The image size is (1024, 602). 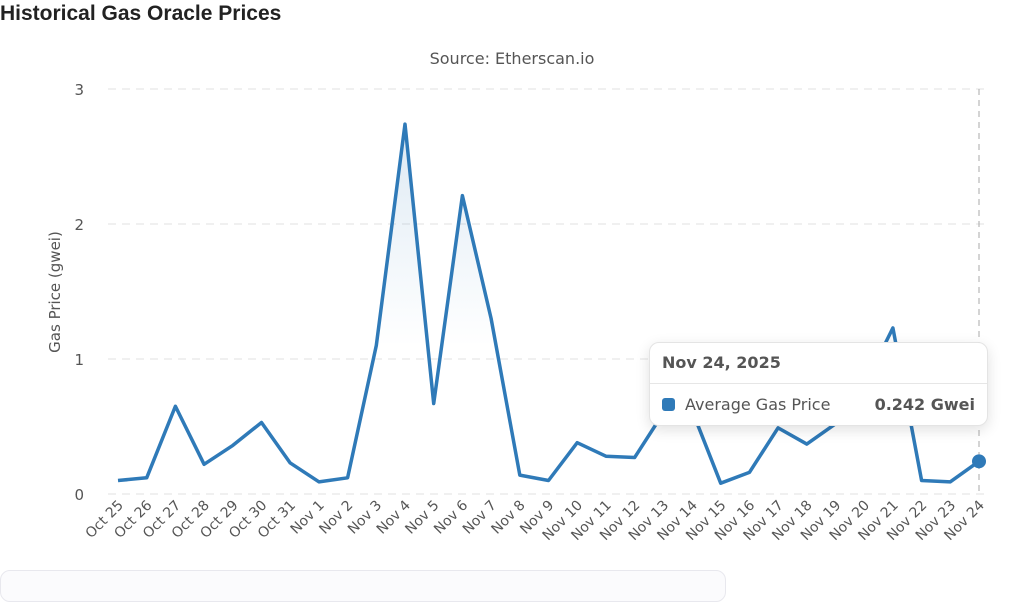 I want to click on y-tick-label: 1, so click(x=79, y=360).